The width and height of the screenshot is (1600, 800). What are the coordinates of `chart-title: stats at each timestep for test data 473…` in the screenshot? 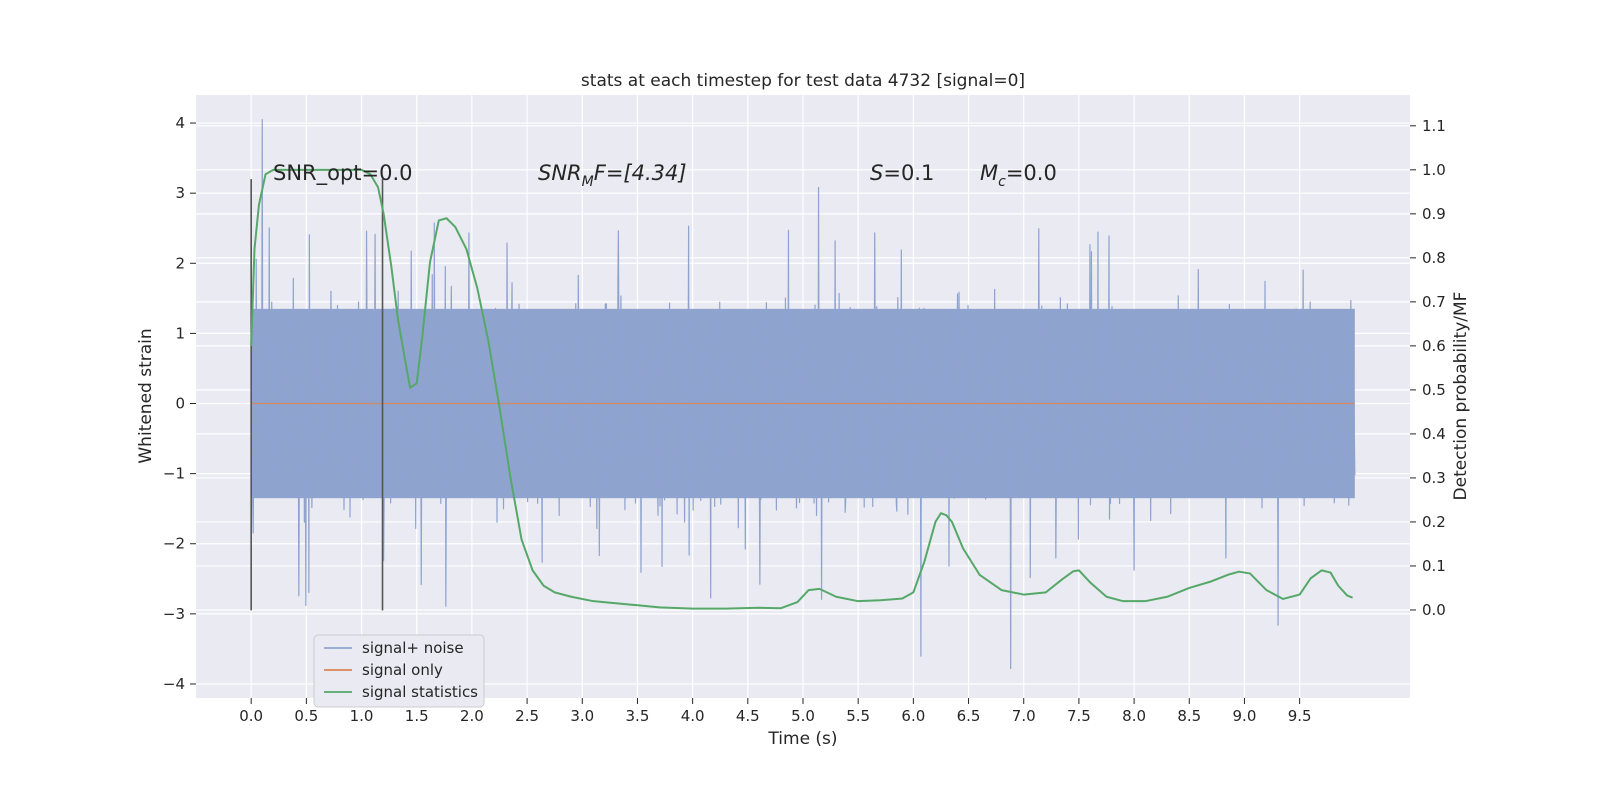 It's located at (803, 81).